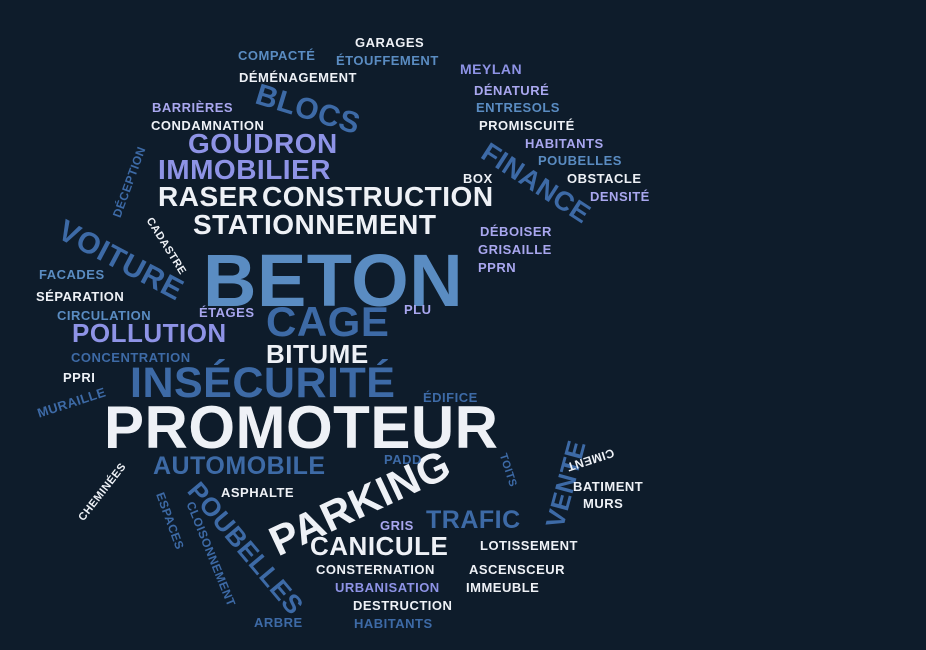  What do you see at coordinates (620, 196) in the screenshot?
I see `word-densite: DENSITÉ` at bounding box center [620, 196].